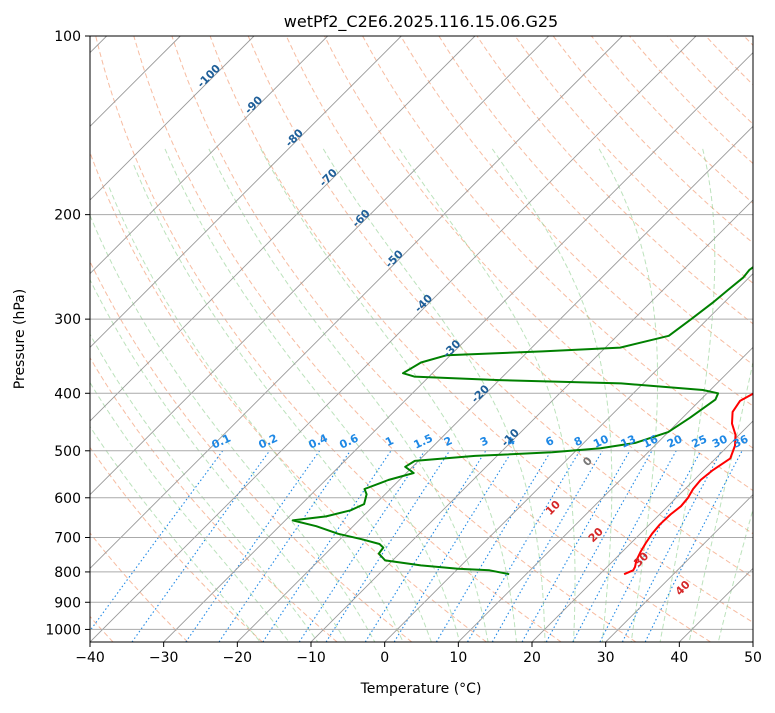 This screenshot has height=713, width=775. Describe the element at coordinates (606, 658) in the screenshot. I see `x-tick-label: 30` at that location.